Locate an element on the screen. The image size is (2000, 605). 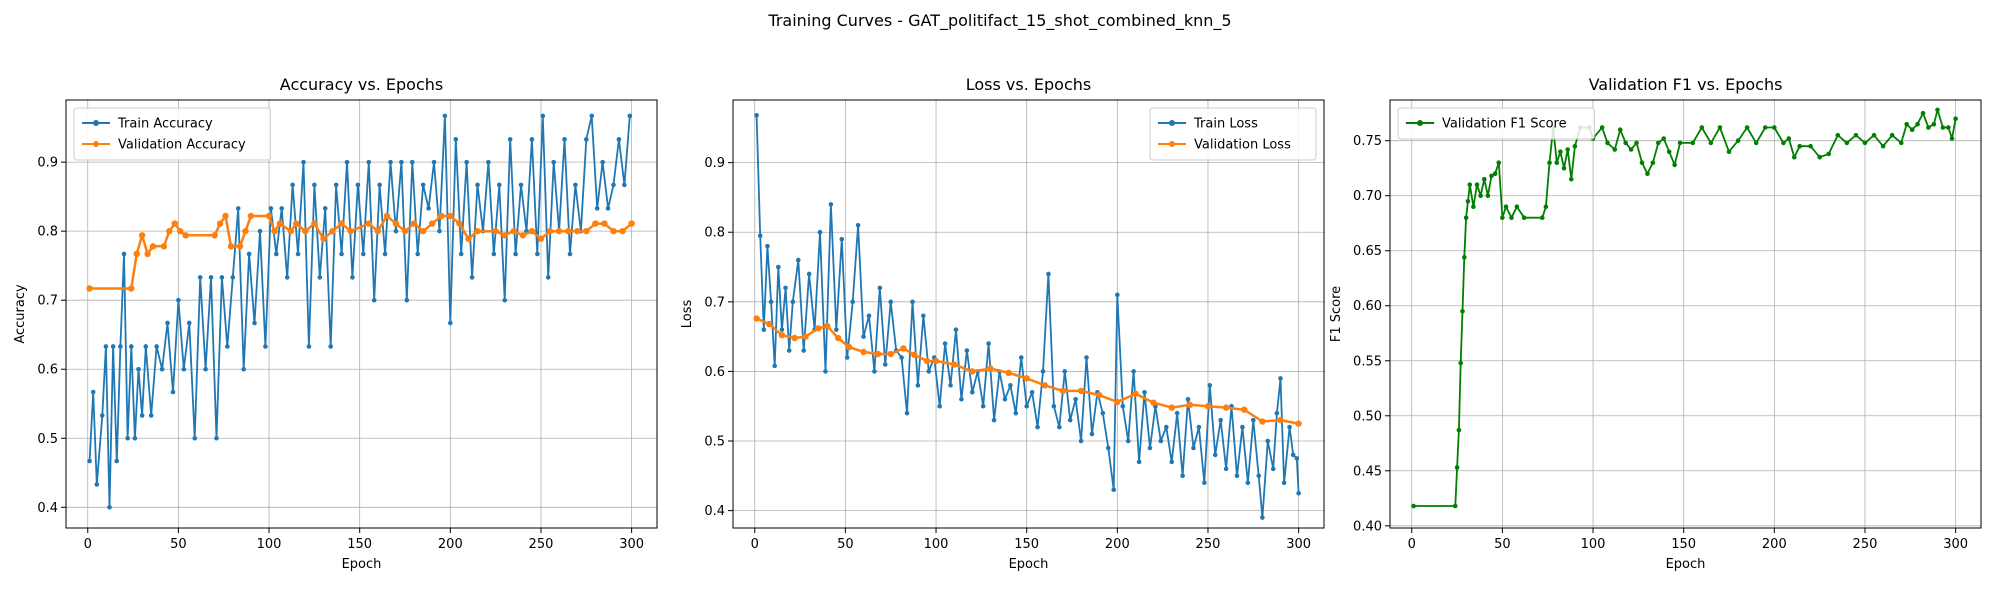
x-tick-label: 300 is located at coordinates (1955, 544).